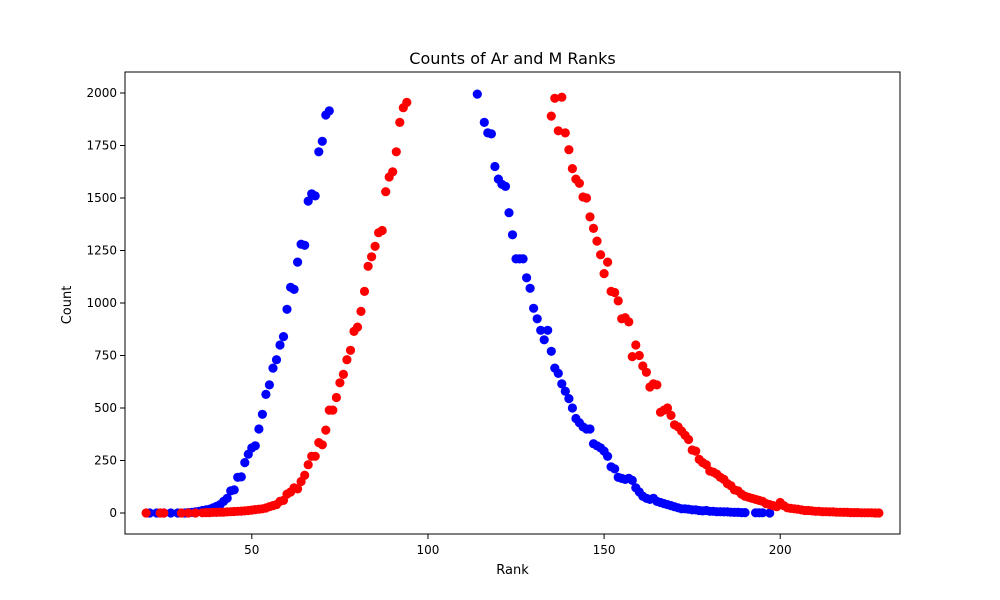 This screenshot has width=1000, height=600. Describe the element at coordinates (101, 303) in the screenshot. I see `y-tick-label: 1000` at that location.